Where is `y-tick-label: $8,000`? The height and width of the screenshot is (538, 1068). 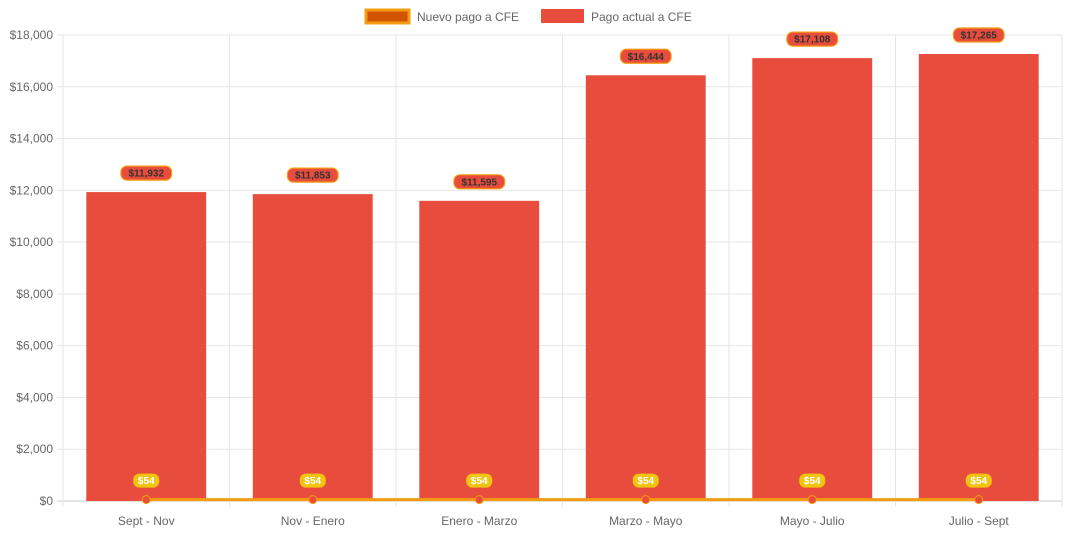
y-tick-label: $8,000 is located at coordinates (34, 294).